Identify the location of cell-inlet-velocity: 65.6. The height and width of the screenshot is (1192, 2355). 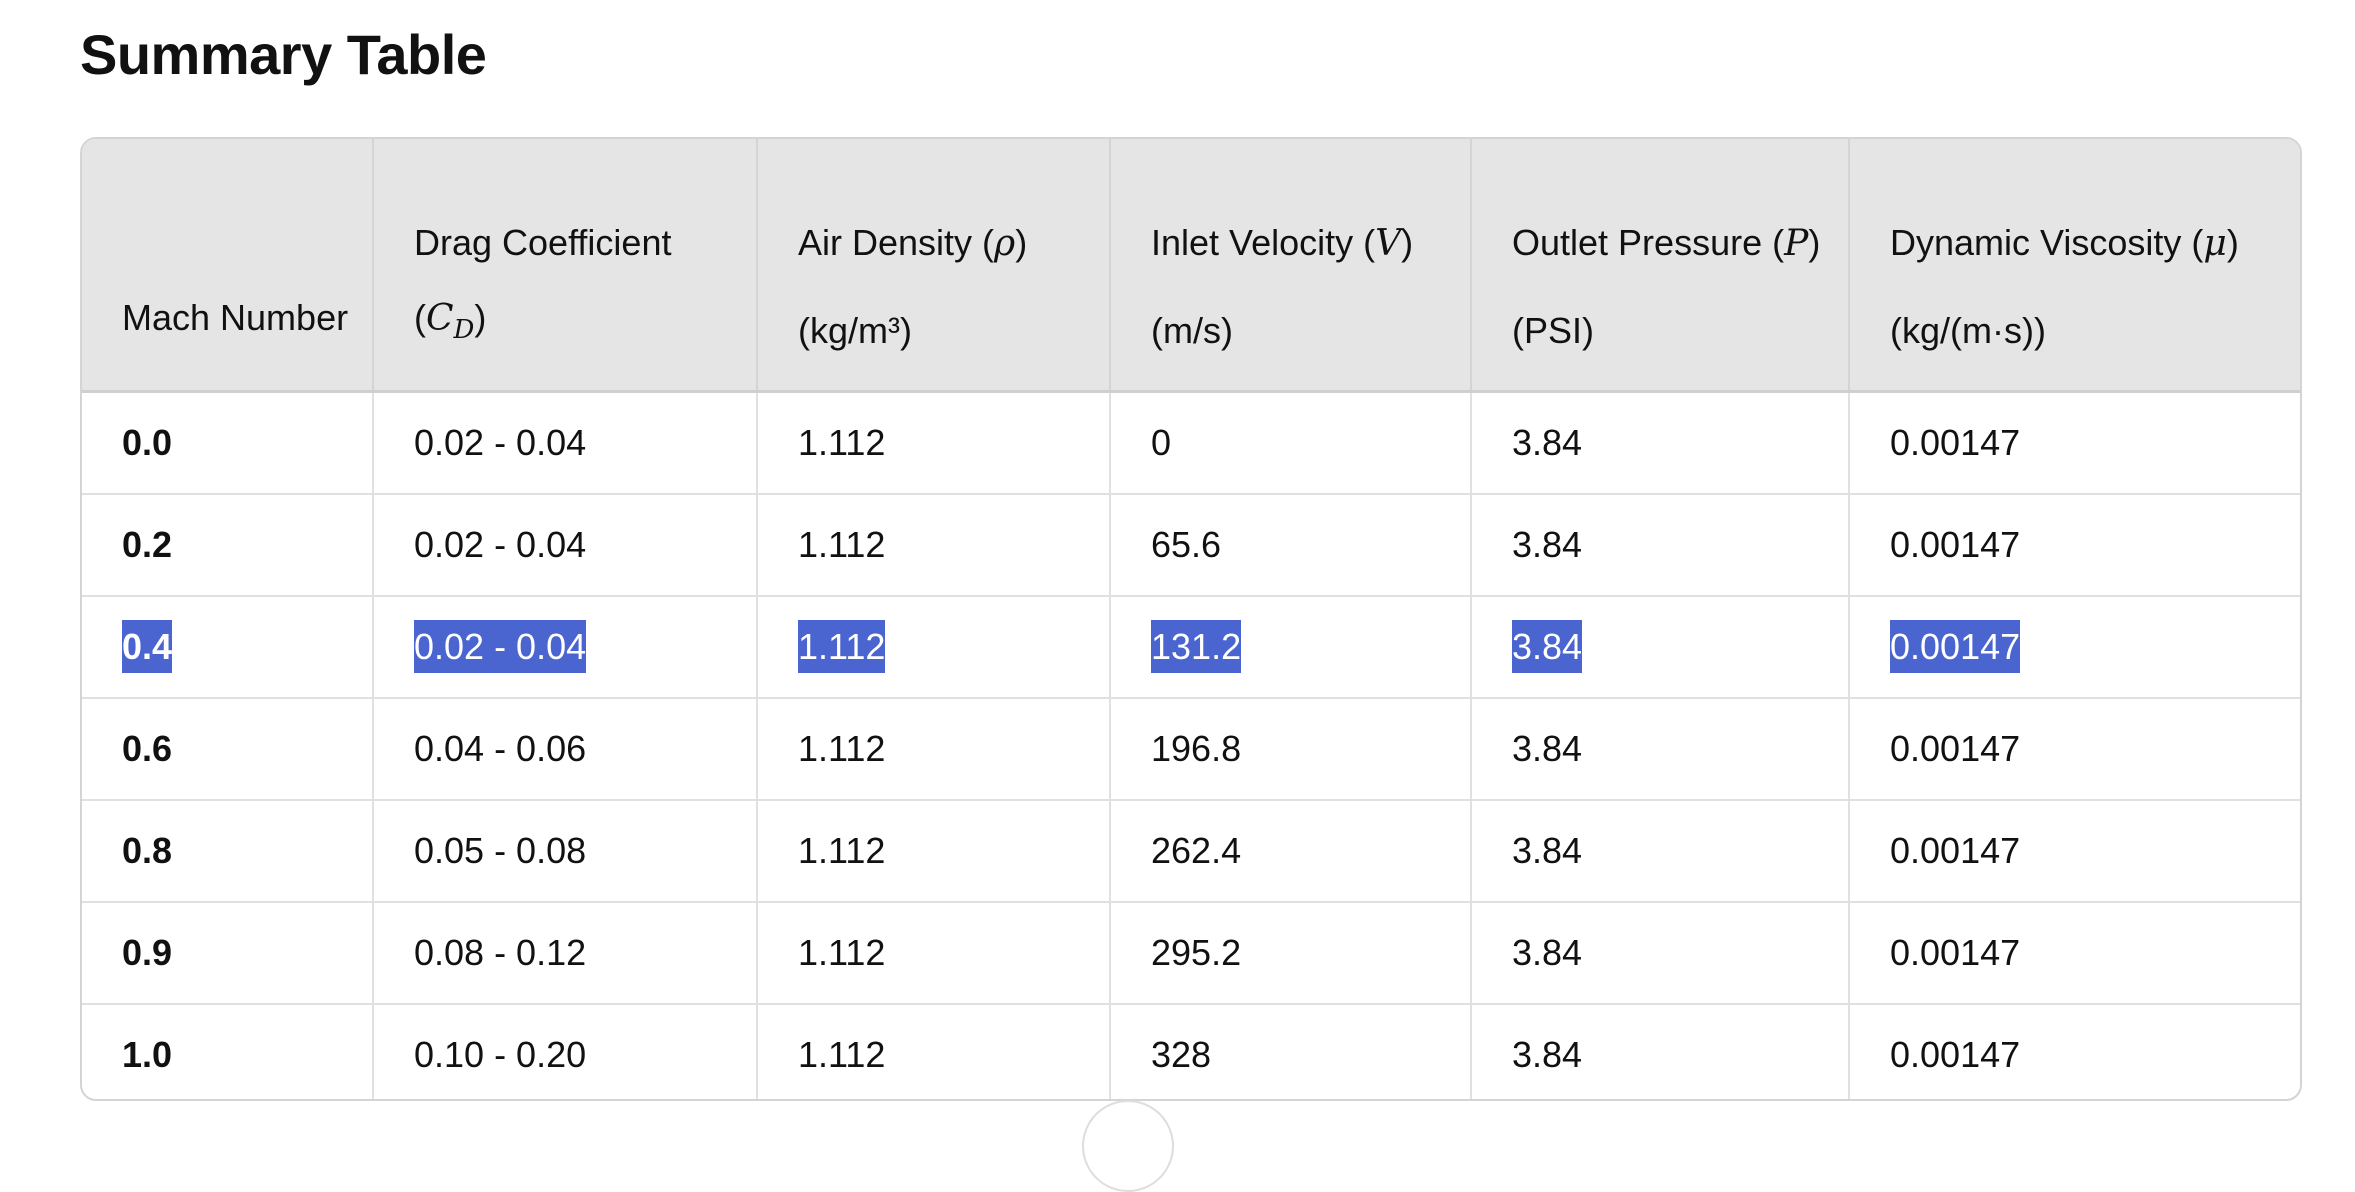
(1291, 545).